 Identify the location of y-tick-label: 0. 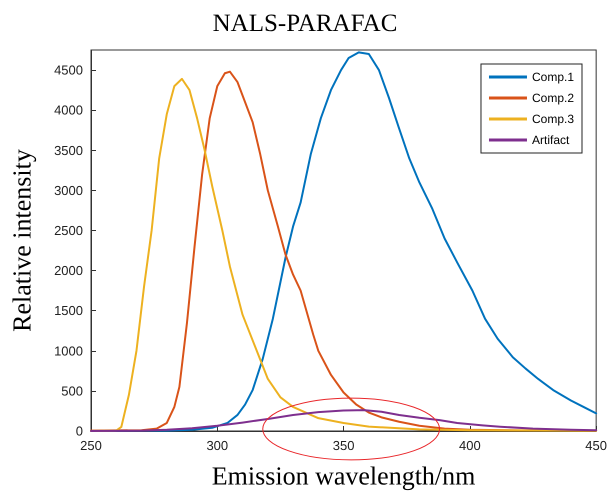
(79, 431).